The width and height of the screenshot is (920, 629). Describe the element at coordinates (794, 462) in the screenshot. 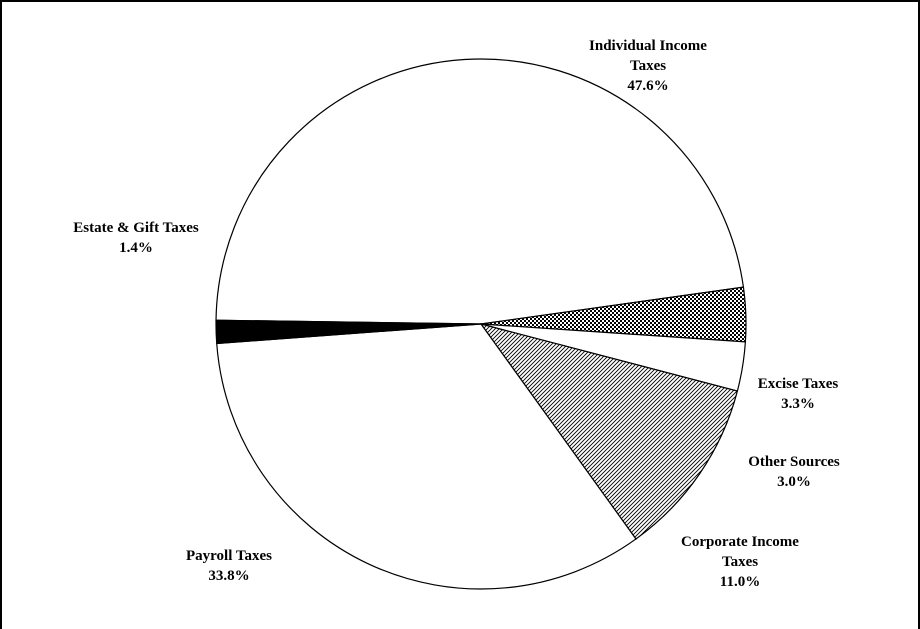

I see `slice-name-label: Other Sources` at that location.